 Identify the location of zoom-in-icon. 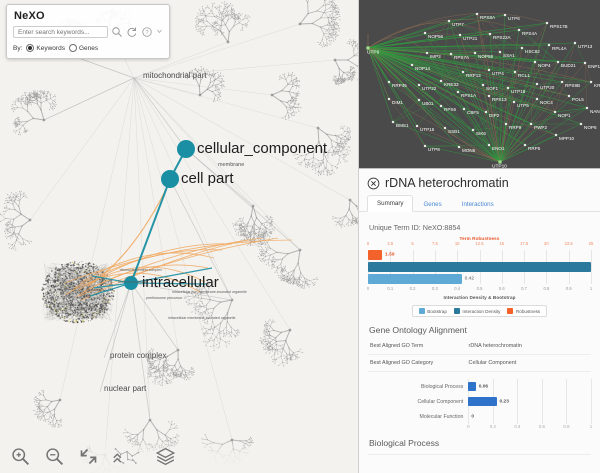
(20, 456).